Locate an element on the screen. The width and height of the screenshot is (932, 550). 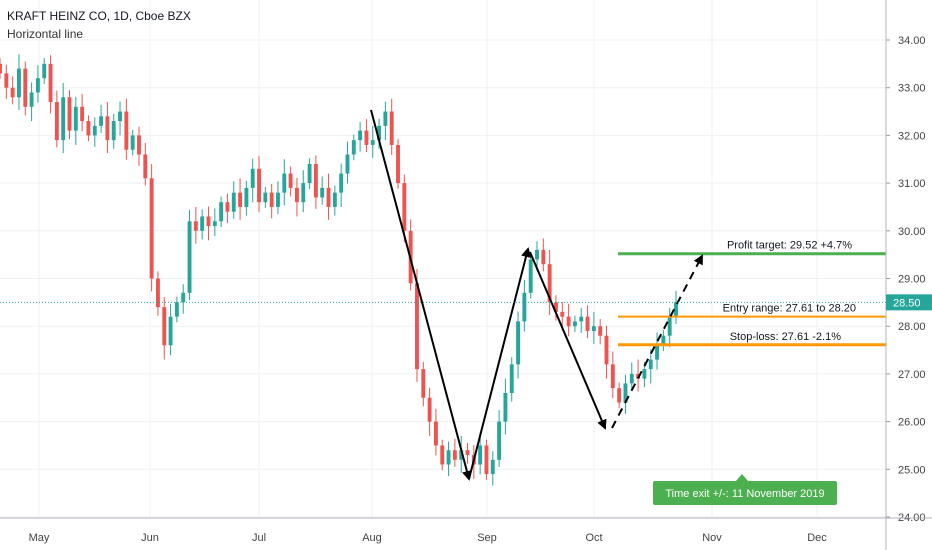
level-label: Profit target: 29.52 +4.7% is located at coordinates (789, 246).